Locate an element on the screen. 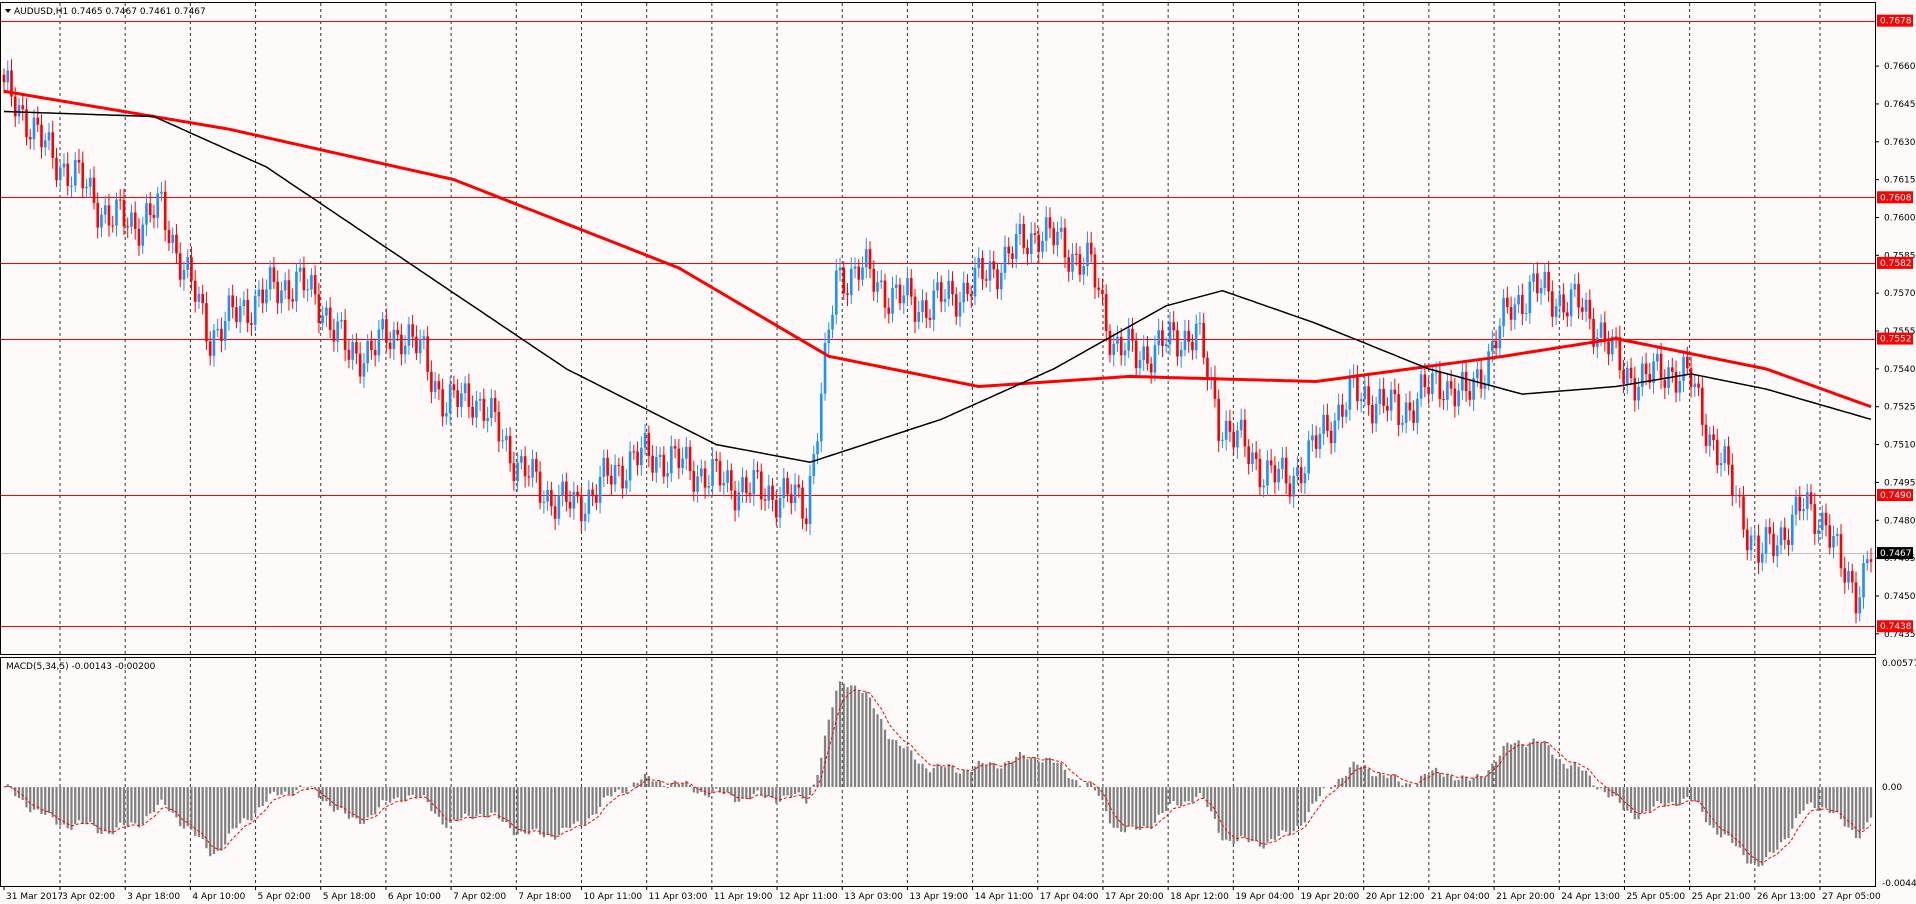 Image resolution: width=1916 pixels, height=904 pixels. level-price-tag is located at coordinates (1895, 197).